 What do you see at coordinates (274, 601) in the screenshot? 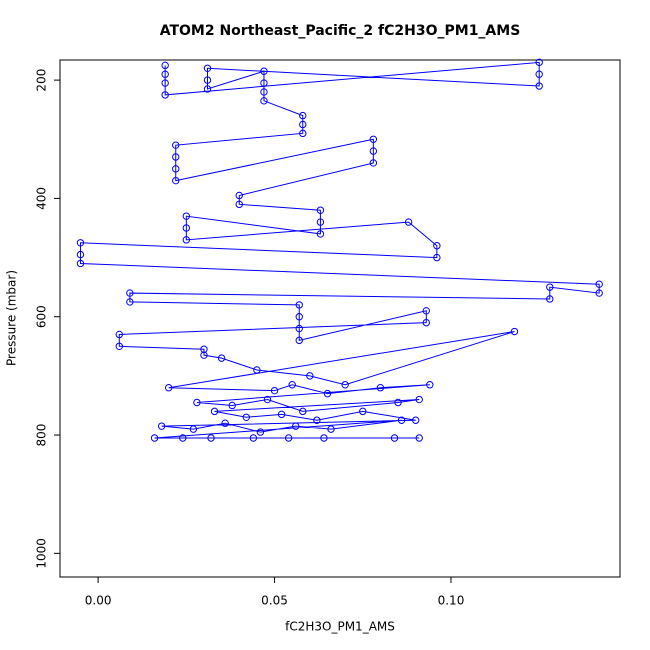
I see `x-tick-label: 0.05` at bounding box center [274, 601].